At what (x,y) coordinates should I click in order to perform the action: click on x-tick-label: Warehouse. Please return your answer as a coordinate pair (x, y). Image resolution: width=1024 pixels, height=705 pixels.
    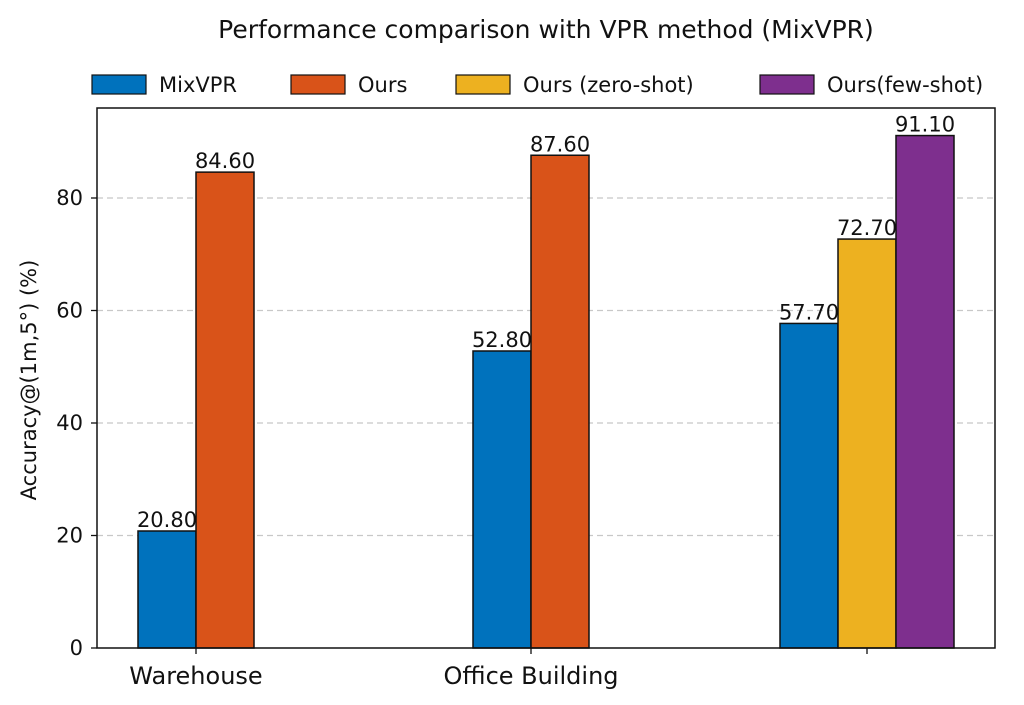
    Looking at the image, I should click on (195, 676).